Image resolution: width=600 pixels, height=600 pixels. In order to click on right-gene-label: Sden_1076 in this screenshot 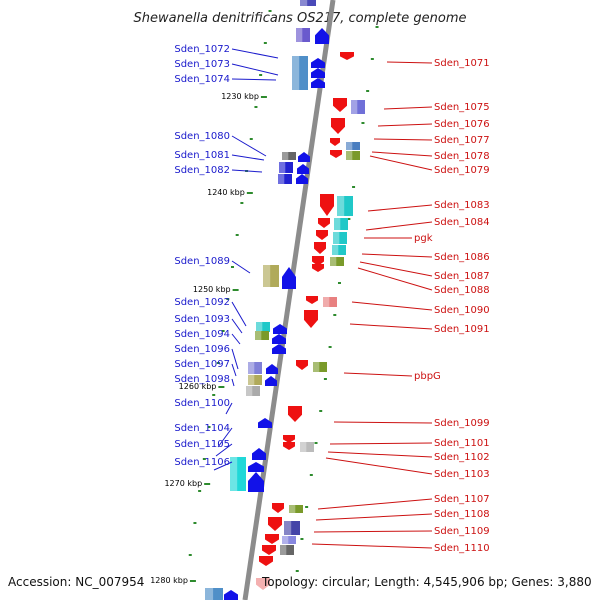, I will do `click(462, 124)`.